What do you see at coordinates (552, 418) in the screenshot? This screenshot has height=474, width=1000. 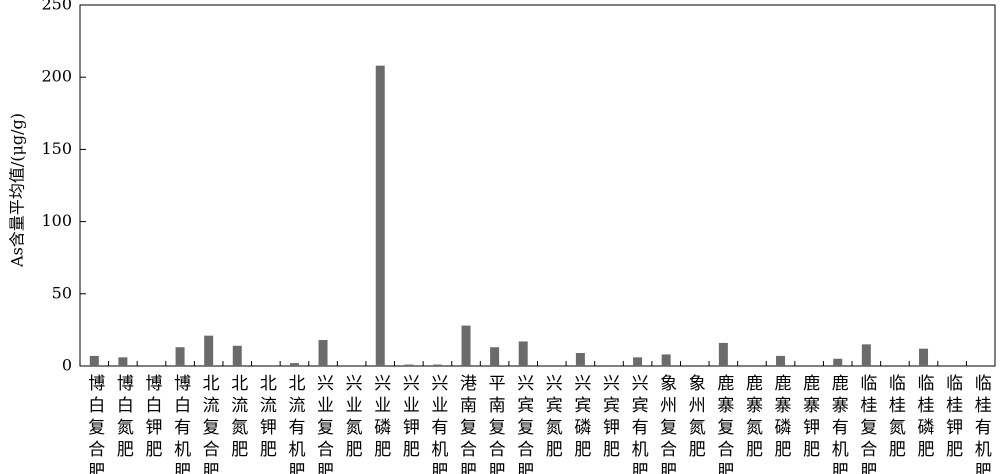 I see `x-tick-label: 兴宾氮肥` at bounding box center [552, 418].